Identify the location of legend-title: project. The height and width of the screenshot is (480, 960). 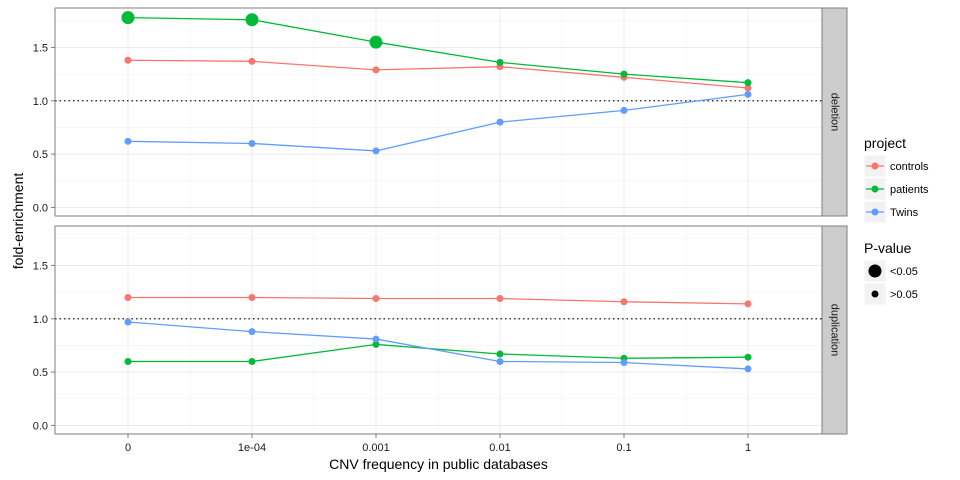
(885, 143).